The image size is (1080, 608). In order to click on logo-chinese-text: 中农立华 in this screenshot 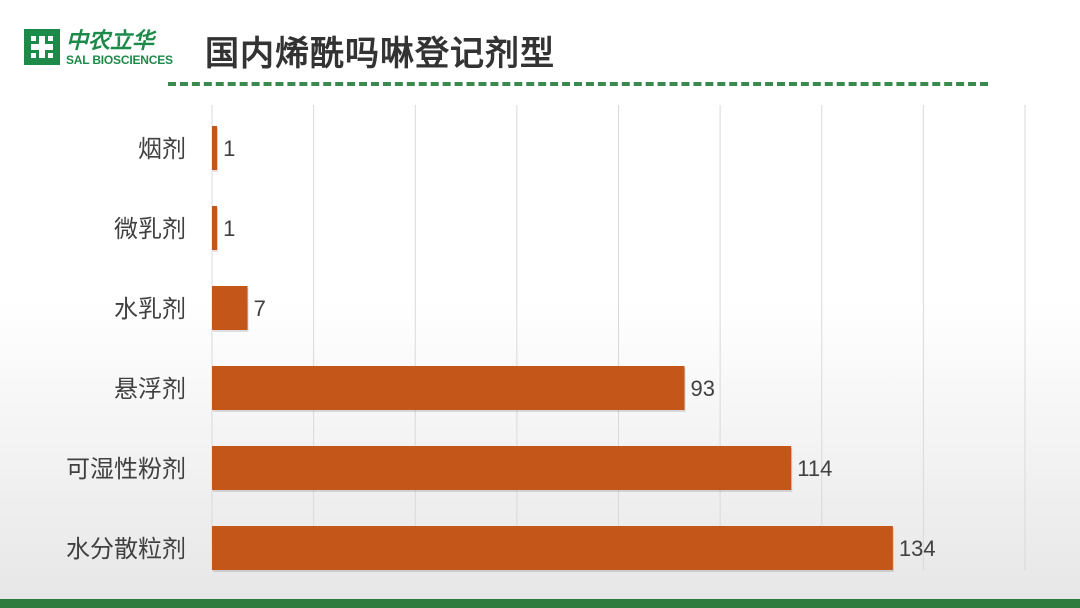, I will do `click(110, 41)`.